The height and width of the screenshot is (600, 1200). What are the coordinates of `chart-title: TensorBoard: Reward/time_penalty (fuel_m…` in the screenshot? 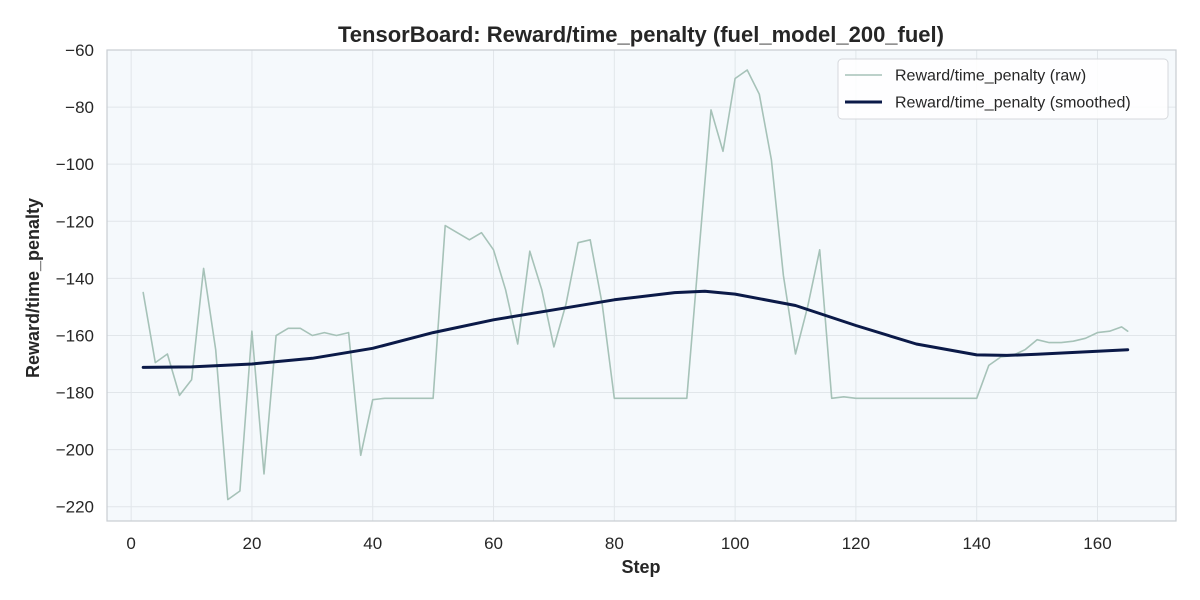 It's located at (641, 34).